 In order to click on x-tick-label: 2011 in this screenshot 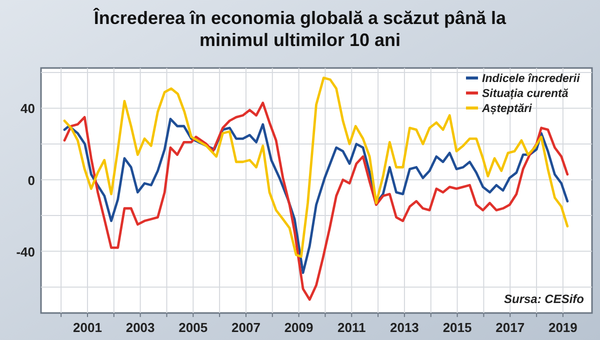, I will do `click(352, 327)`.